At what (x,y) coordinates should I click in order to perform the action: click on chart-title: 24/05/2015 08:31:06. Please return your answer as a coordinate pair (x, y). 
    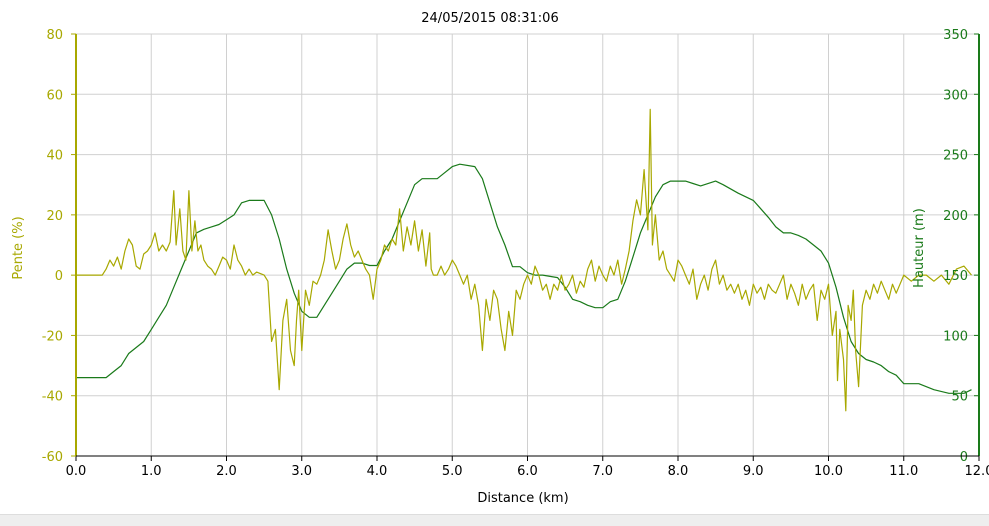
    Looking at the image, I should click on (489, 18).